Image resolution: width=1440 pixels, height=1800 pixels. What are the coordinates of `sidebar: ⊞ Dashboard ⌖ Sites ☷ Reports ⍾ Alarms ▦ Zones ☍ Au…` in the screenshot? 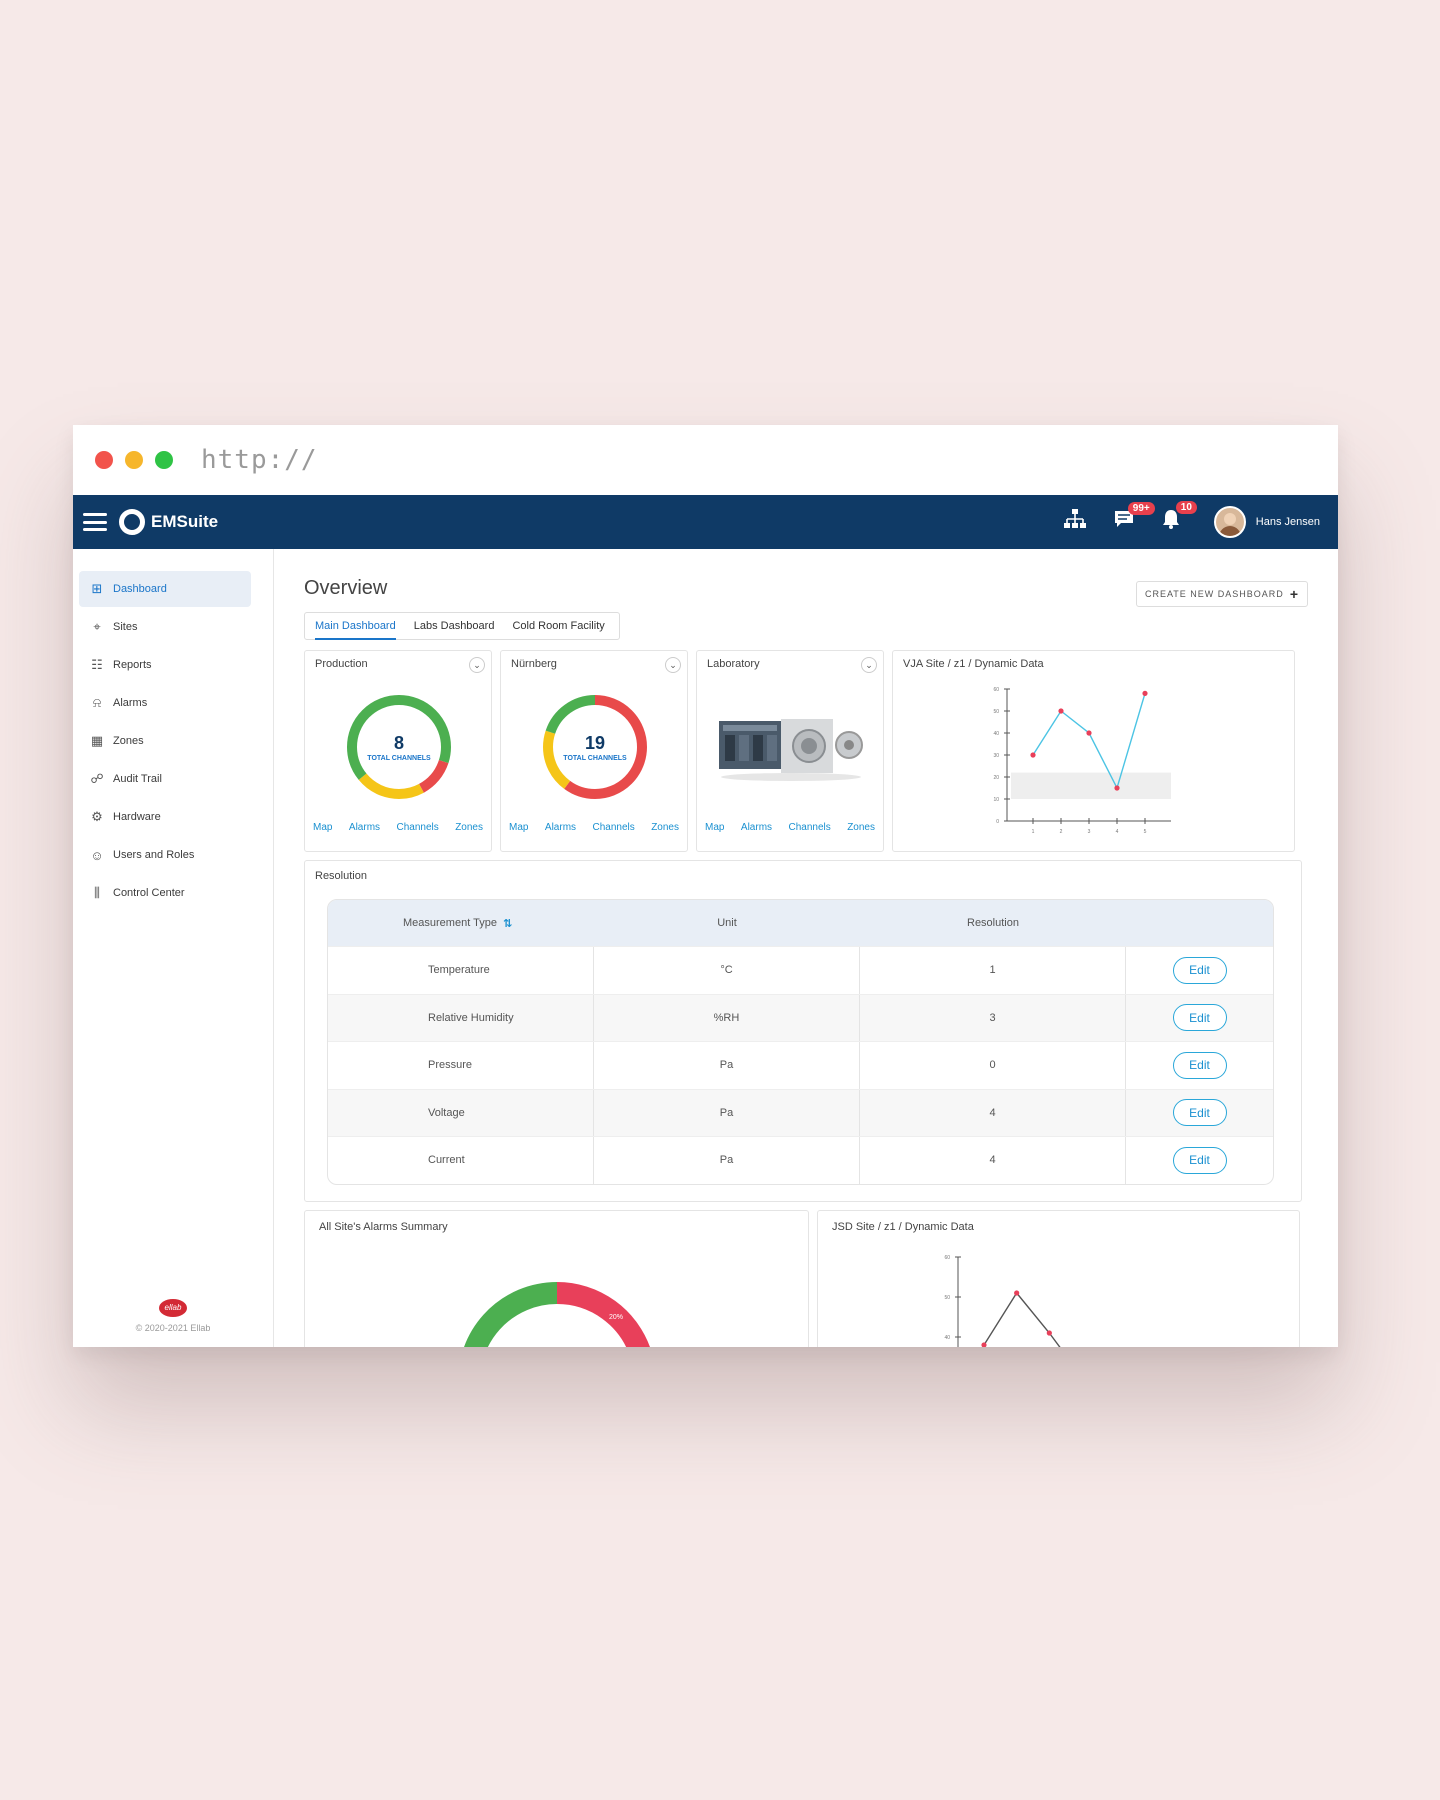 It's located at (173, 948).